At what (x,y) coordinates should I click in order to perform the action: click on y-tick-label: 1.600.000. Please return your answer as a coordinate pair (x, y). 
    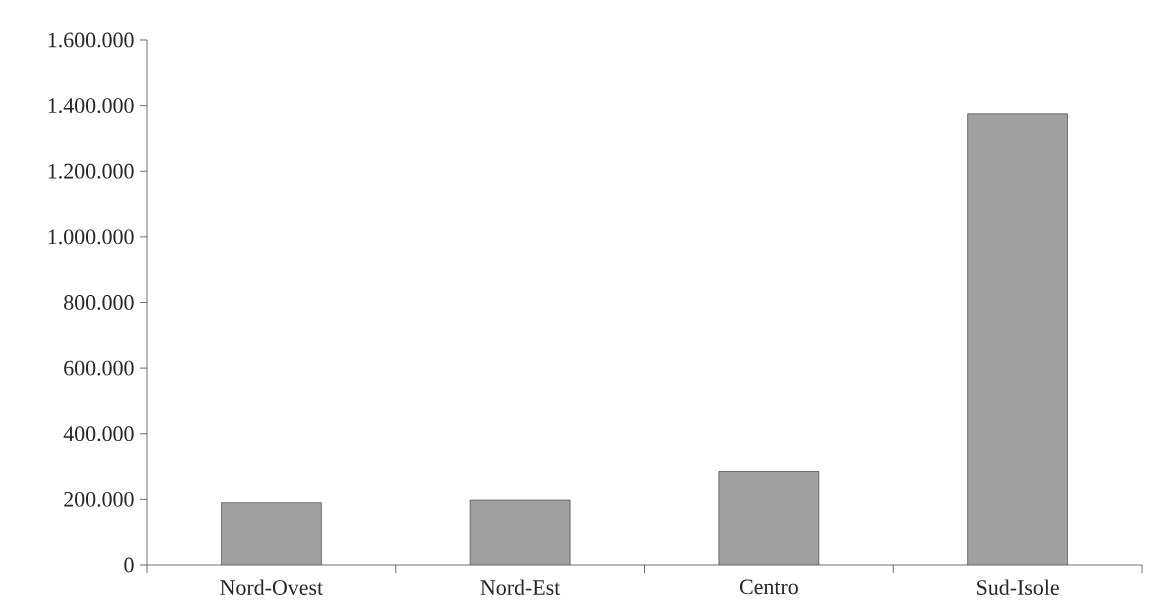
    Looking at the image, I should click on (91, 40).